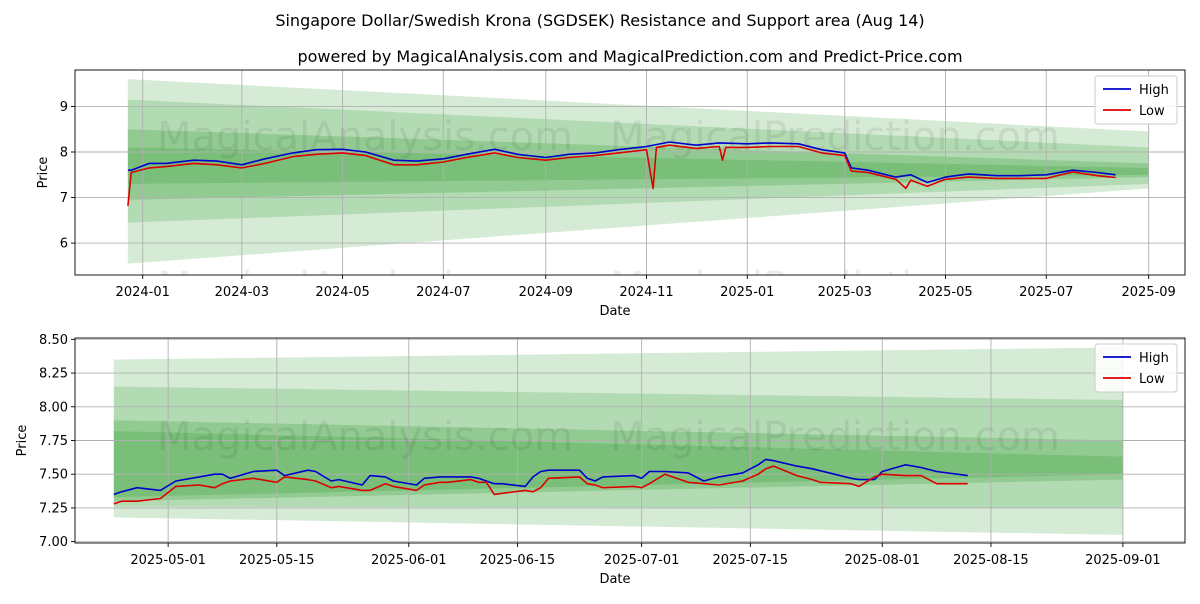 Image resolution: width=1200 pixels, height=604 pixels. What do you see at coordinates (64, 244) in the screenshot?
I see `y-tick-label: 6` at bounding box center [64, 244].